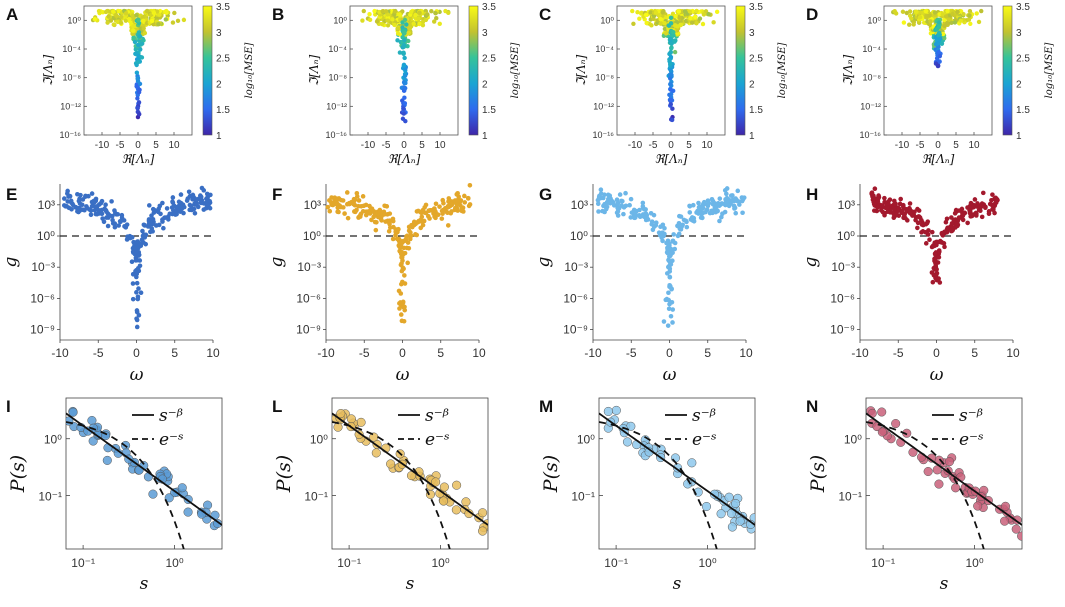 This screenshot has height=607, width=1065. What do you see at coordinates (846, 205) in the screenshot?
I see `y-tick-label: 10³` at bounding box center [846, 205].